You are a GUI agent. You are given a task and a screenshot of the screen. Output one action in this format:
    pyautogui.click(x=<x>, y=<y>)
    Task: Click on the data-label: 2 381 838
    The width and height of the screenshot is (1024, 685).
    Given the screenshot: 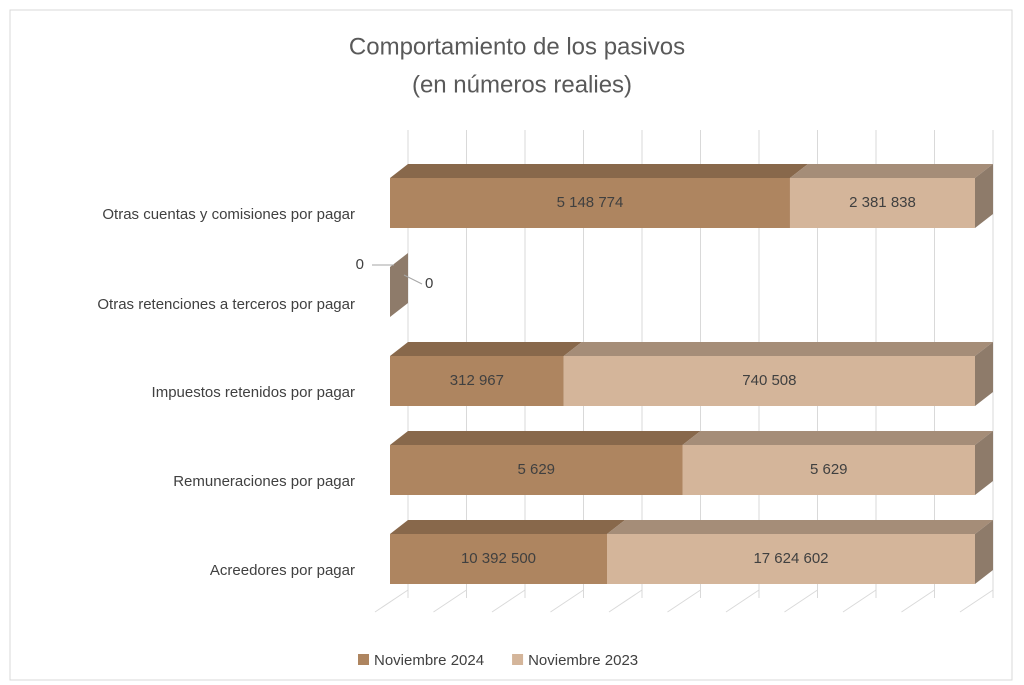 What is the action you would take?
    pyautogui.click(x=882, y=202)
    